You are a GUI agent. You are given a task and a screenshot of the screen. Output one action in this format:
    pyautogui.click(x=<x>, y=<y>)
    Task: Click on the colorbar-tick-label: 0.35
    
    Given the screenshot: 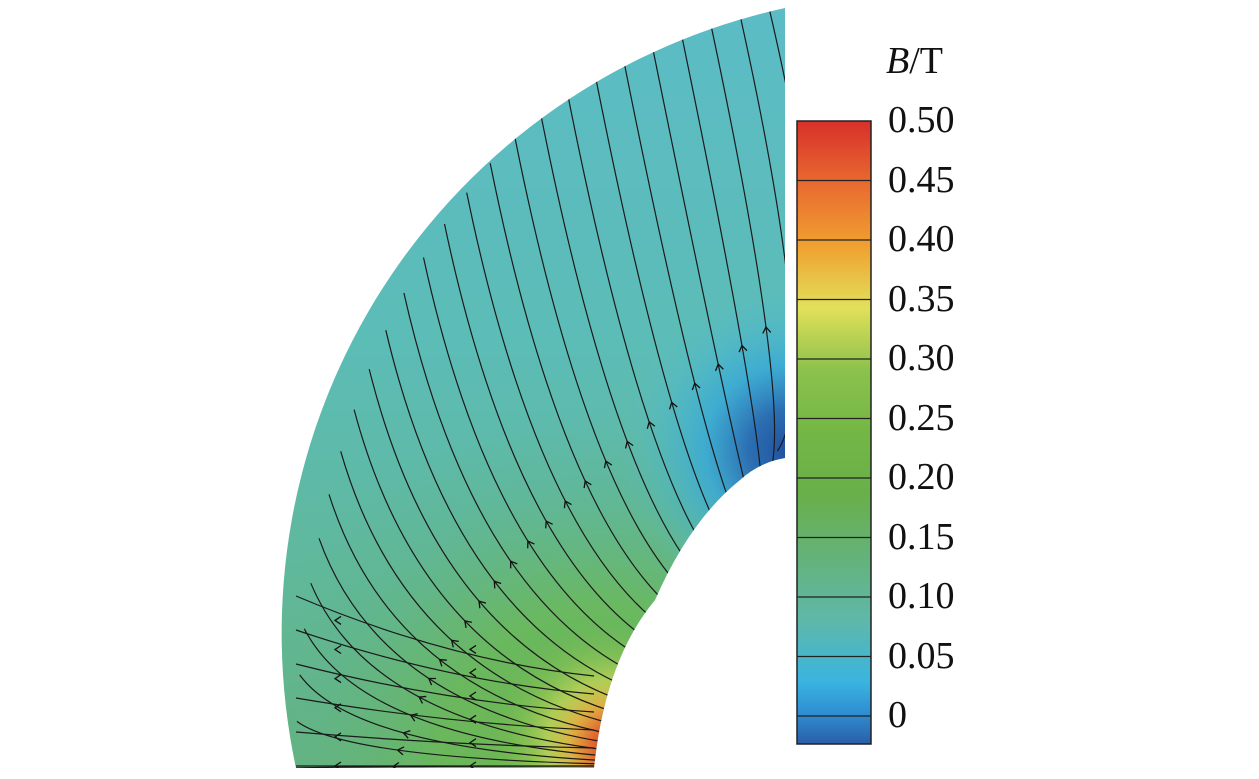 What is the action you would take?
    pyautogui.click(x=921, y=298)
    